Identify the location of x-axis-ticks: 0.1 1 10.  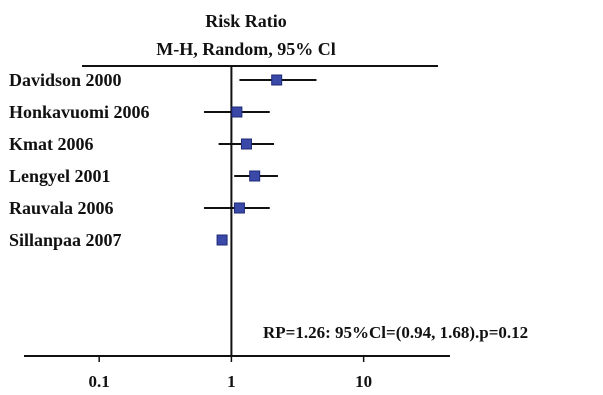
(230, 373).